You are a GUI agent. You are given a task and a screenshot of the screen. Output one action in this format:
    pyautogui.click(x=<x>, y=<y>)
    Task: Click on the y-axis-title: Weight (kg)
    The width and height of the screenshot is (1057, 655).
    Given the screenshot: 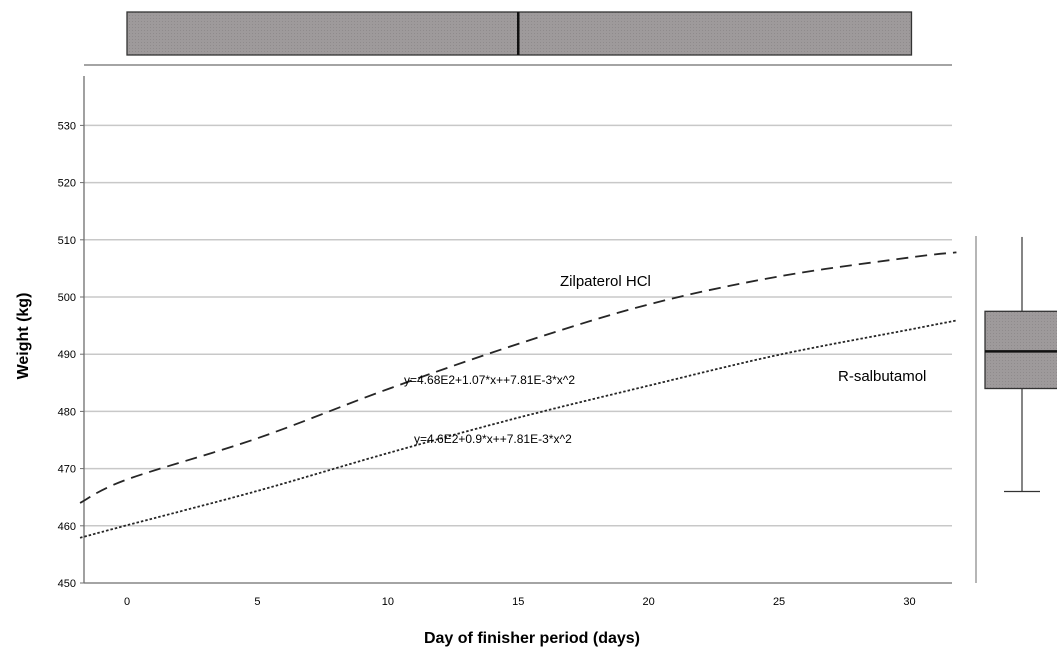 What is the action you would take?
    pyautogui.click(x=23, y=336)
    